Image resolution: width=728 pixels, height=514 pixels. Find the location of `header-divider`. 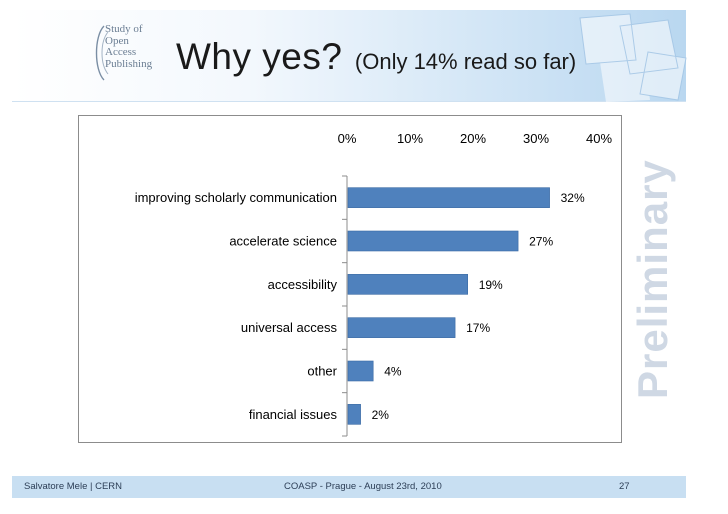

header-divider is located at coordinates (349, 101).